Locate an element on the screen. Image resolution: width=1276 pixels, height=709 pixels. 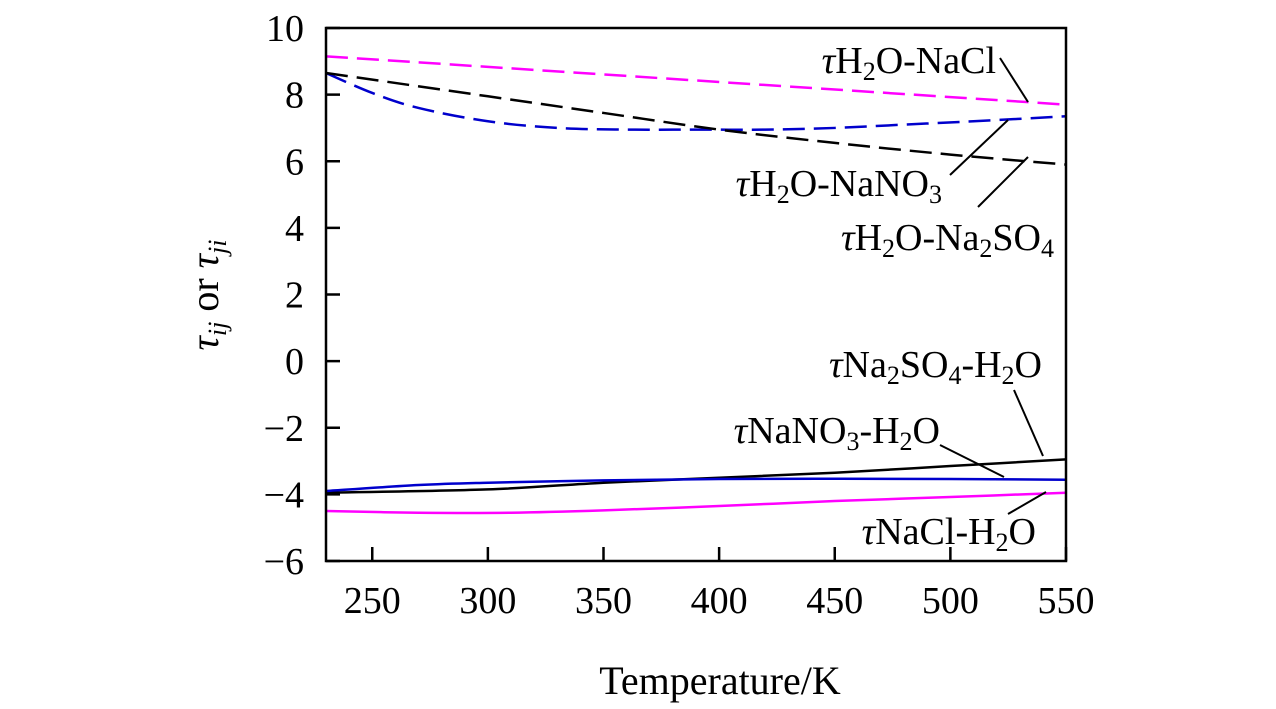
x-tick-label-400: 400 is located at coordinates (719, 601).